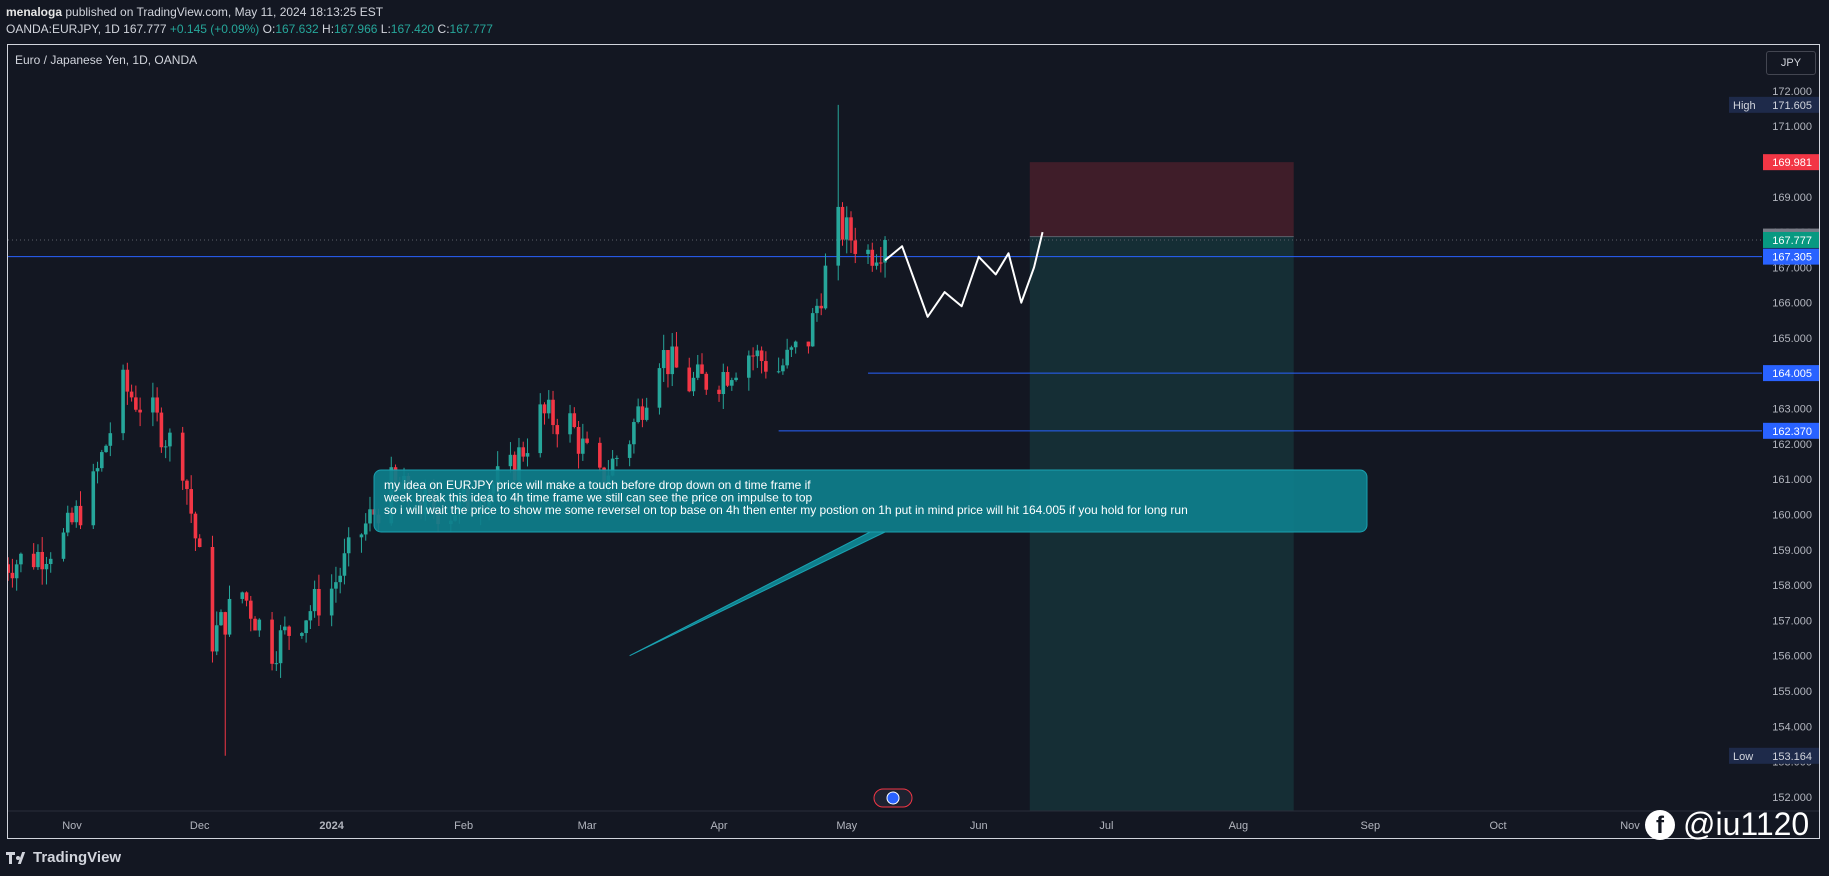 Image resolution: width=1829 pixels, height=876 pixels. Describe the element at coordinates (1792, 757) in the screenshot. I see `extreme-value: 153.164` at that location.